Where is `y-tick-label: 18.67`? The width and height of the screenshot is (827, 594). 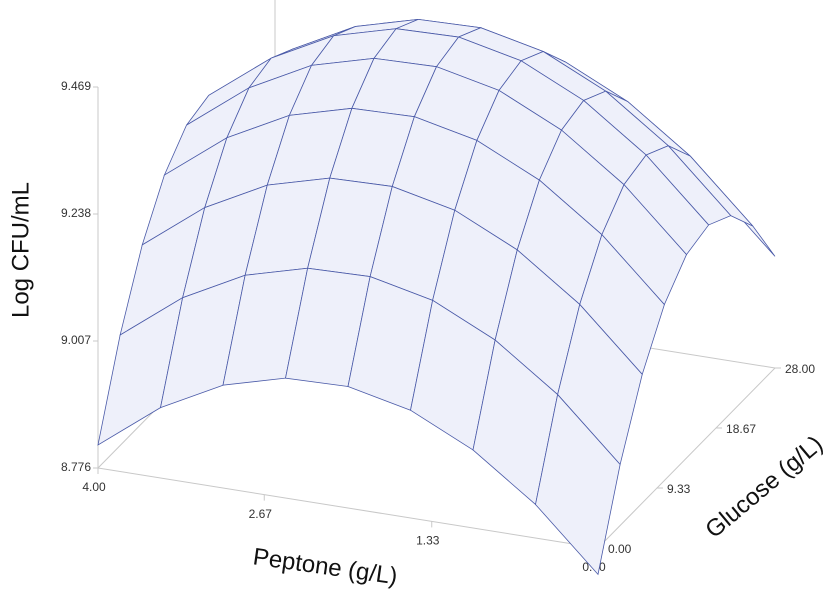
y-tick-label: 18.67 is located at coordinates (741, 429).